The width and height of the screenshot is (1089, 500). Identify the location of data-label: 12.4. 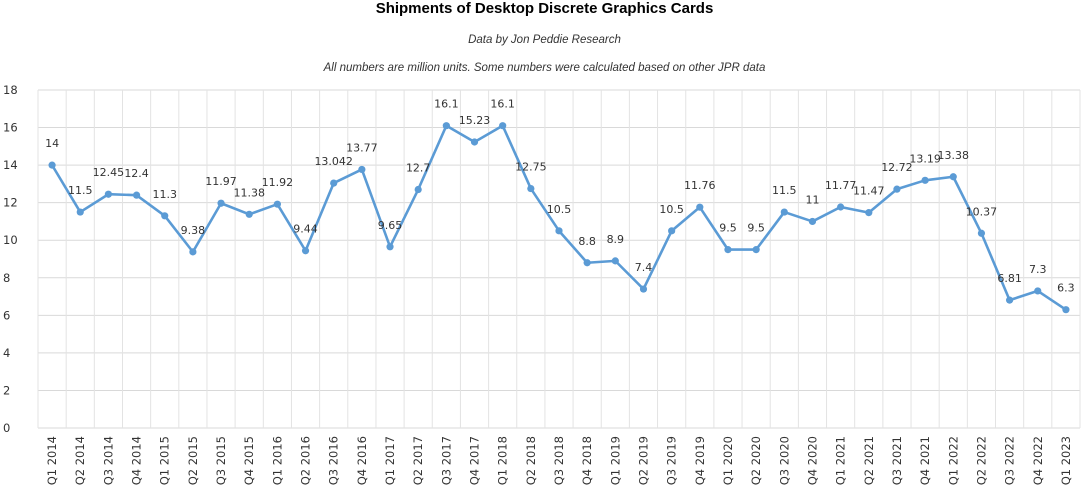
(136, 173).